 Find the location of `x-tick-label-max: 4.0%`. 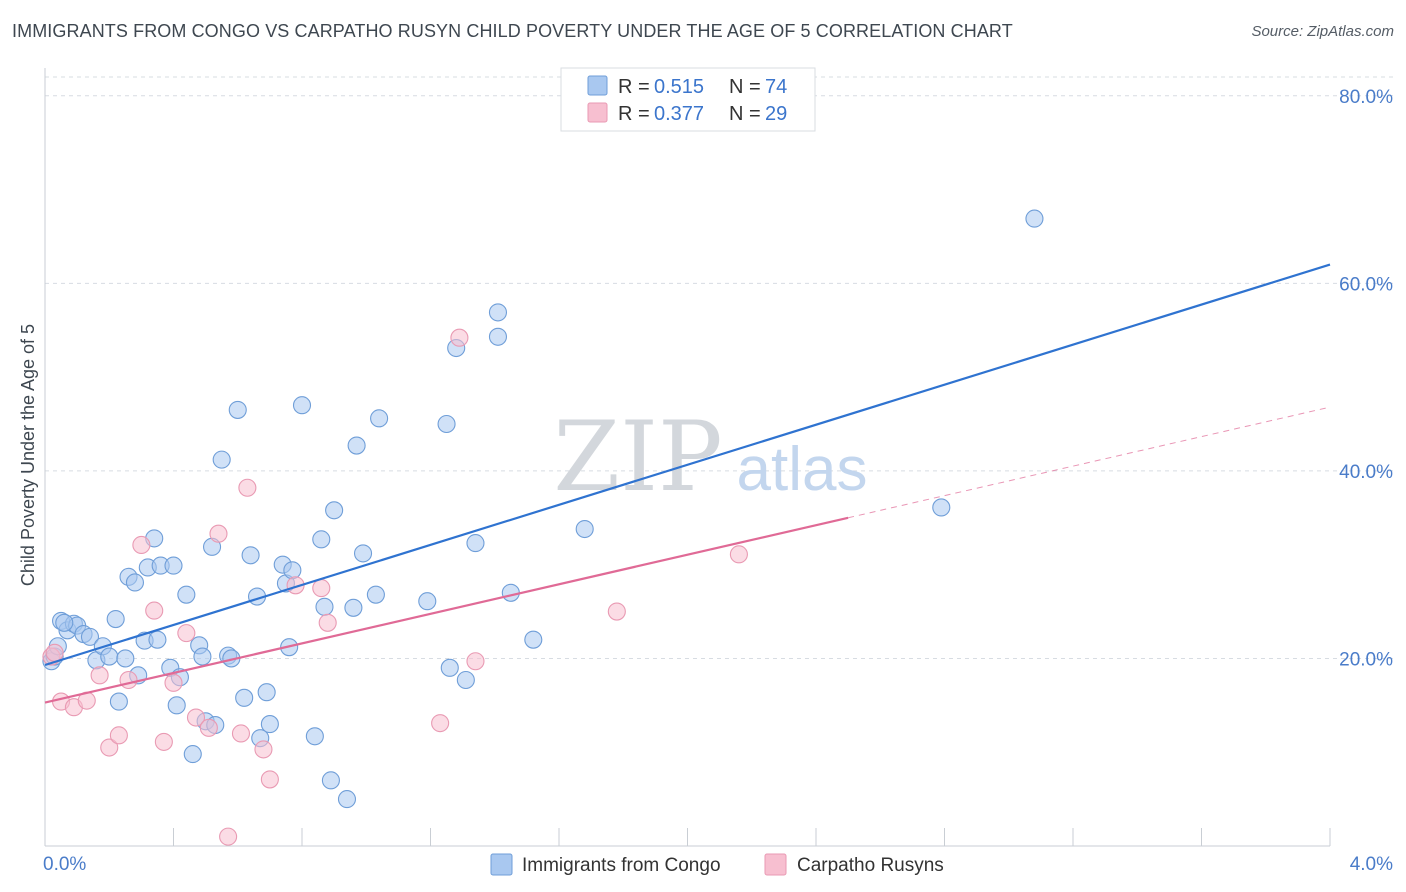

x-tick-label-max: 4.0% is located at coordinates (1371, 864).